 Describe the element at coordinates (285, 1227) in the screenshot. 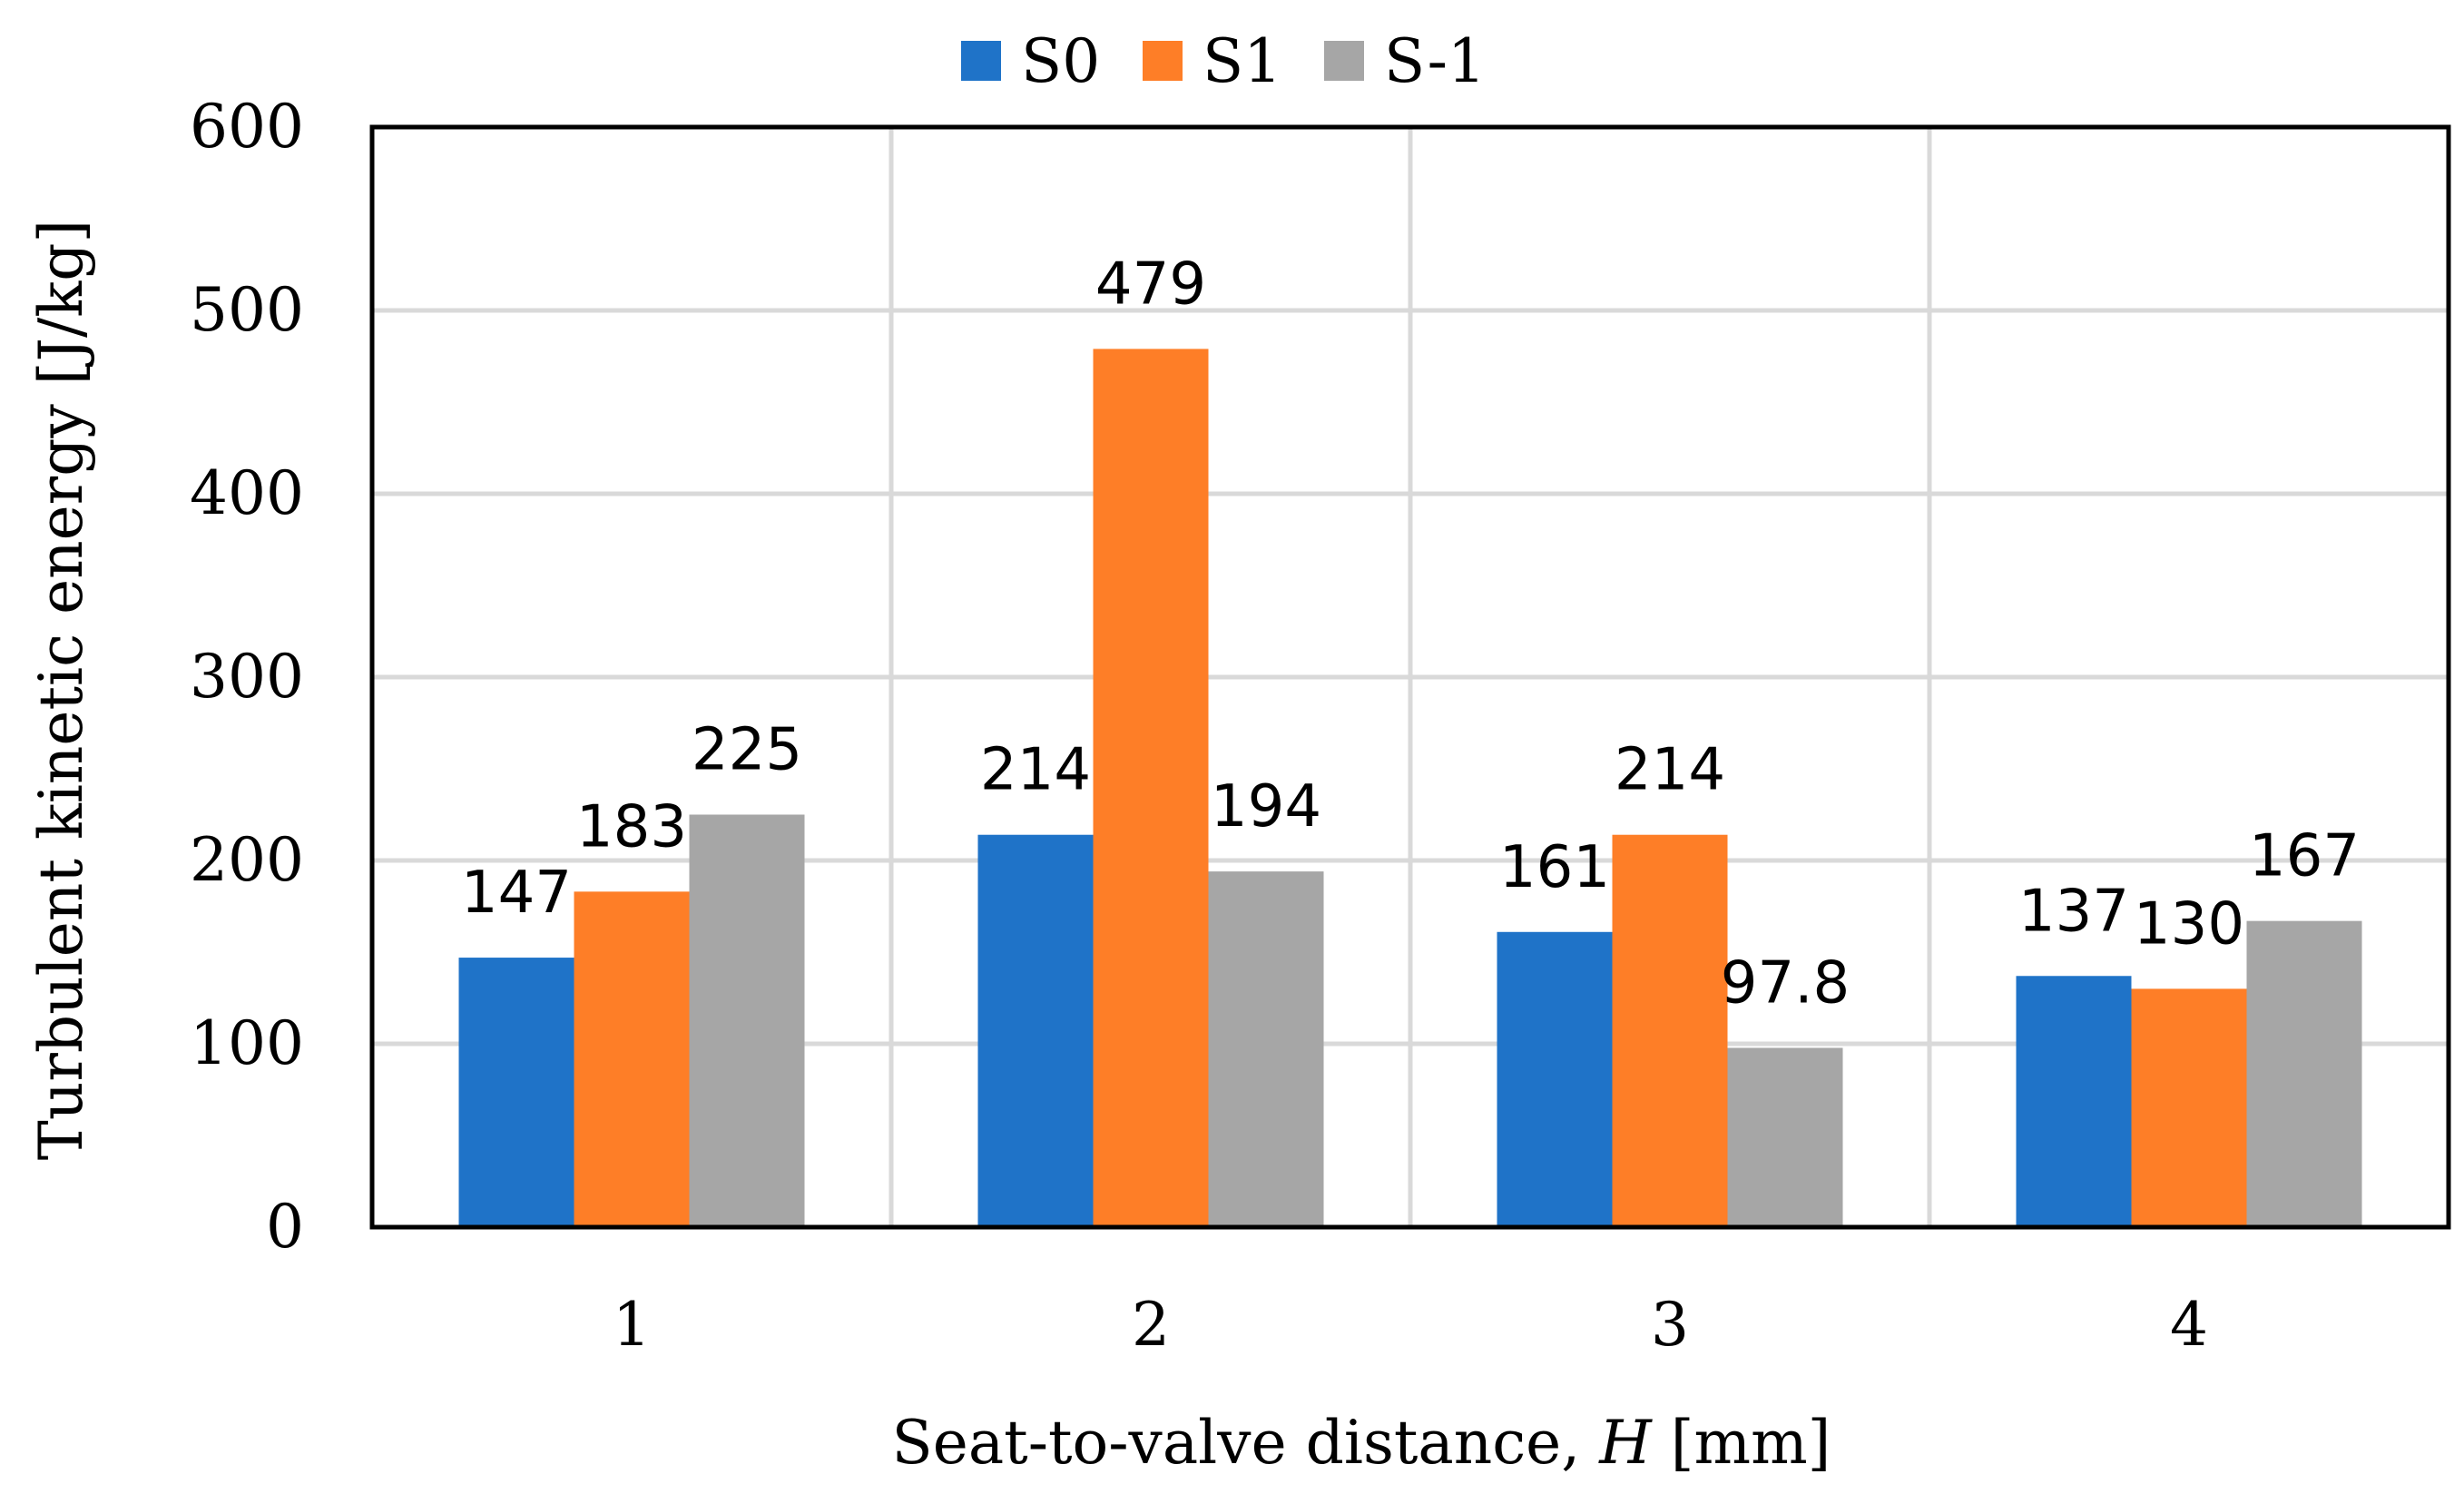

I see `y-tick-label: 0` at that location.